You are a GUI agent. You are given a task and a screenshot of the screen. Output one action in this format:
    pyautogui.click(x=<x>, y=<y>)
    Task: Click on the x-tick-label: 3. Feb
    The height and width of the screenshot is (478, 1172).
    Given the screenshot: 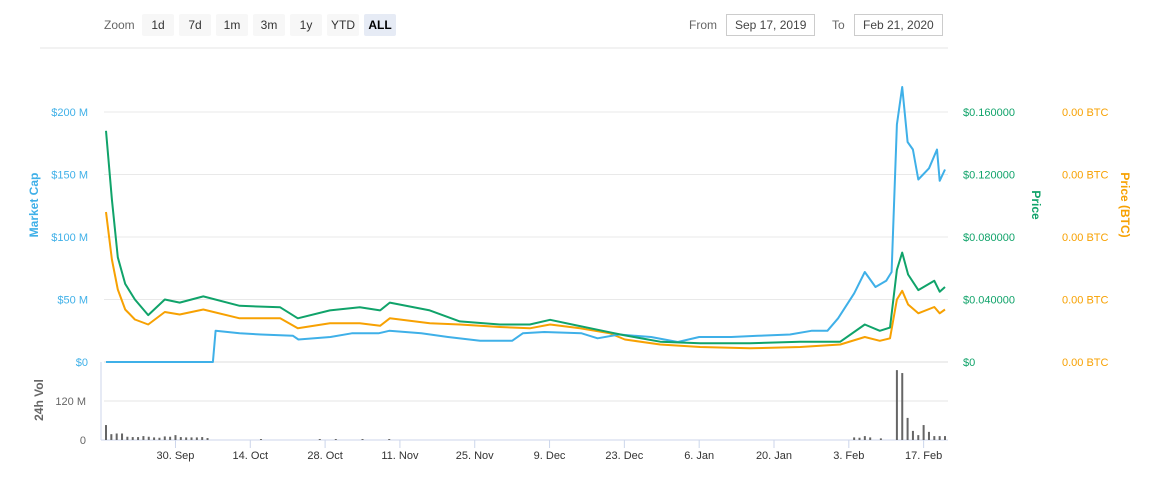 What is the action you would take?
    pyautogui.click(x=848, y=456)
    